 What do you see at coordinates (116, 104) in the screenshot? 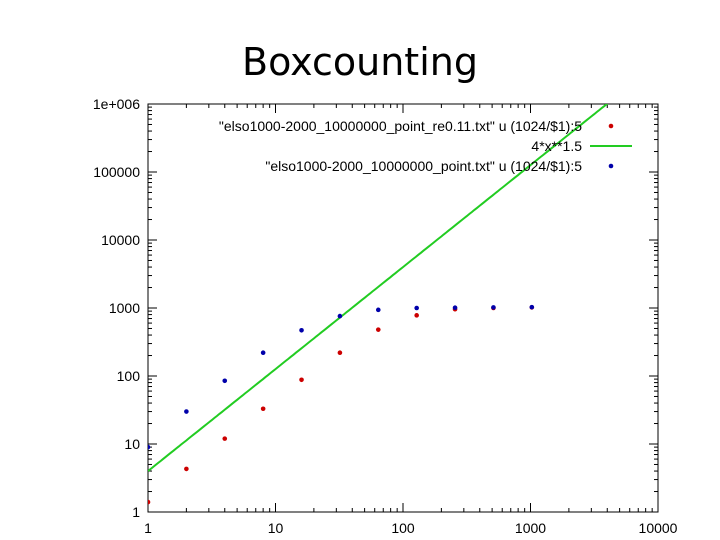
I see `y-tick-label: 1e+006` at bounding box center [116, 104].